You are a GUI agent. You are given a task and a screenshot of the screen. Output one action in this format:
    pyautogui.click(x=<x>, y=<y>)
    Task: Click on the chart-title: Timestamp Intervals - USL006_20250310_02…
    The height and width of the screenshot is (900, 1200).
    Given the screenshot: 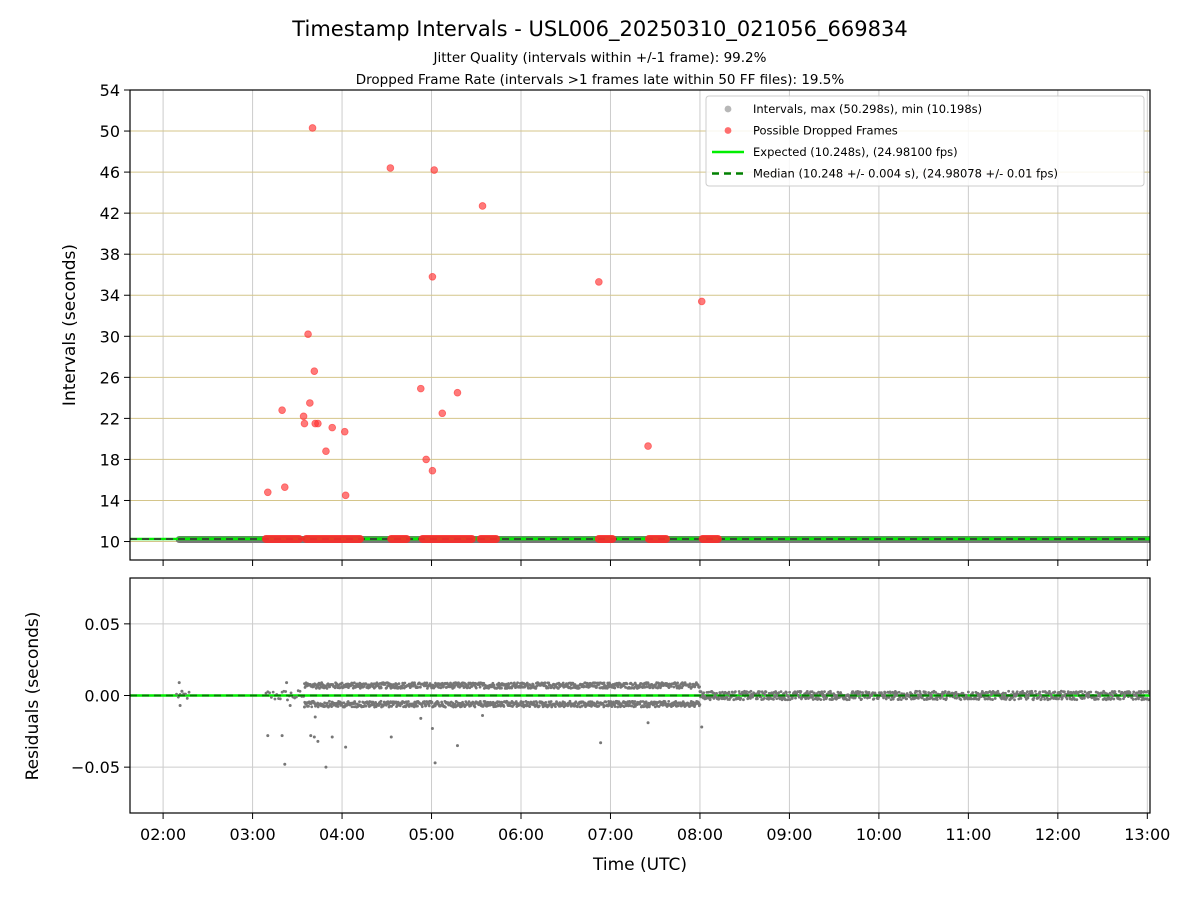 What is the action you would take?
    pyautogui.click(x=599, y=29)
    